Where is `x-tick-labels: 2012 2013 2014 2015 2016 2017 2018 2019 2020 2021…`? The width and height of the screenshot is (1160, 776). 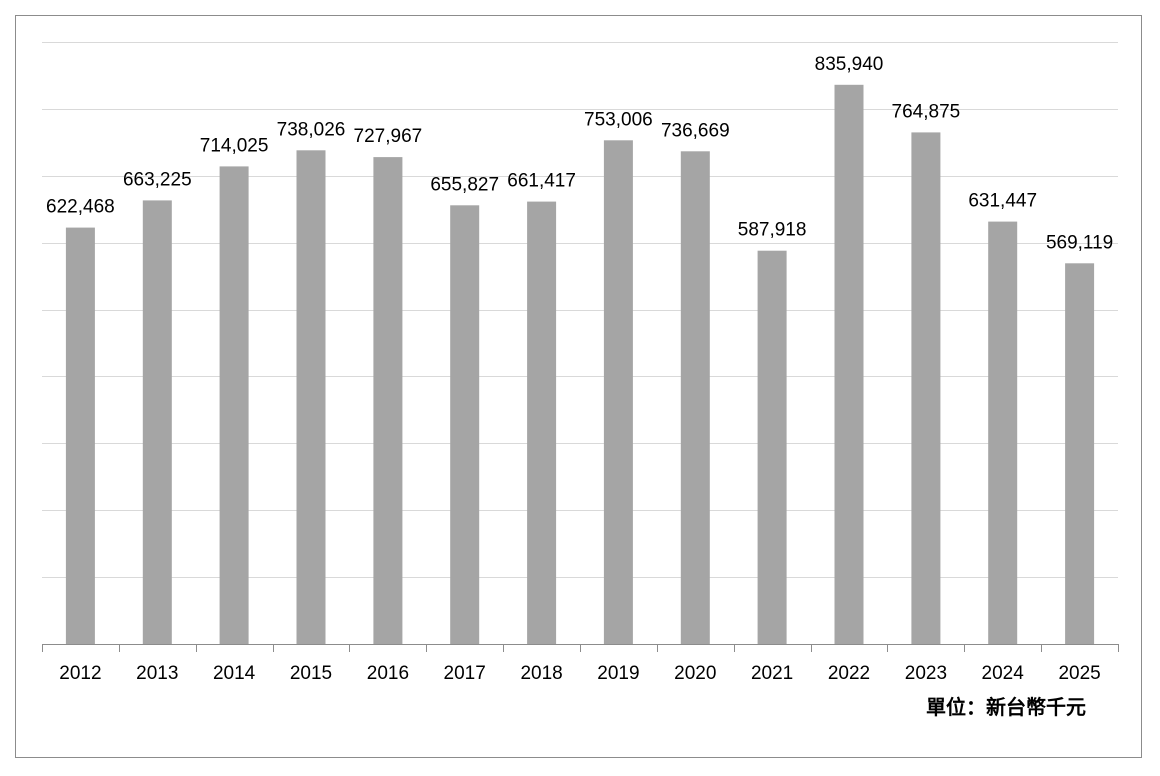
x-tick-labels: 2012 2013 2014 2015 2016 2017 2018 2019 2020 2021… is located at coordinates (579, 673).